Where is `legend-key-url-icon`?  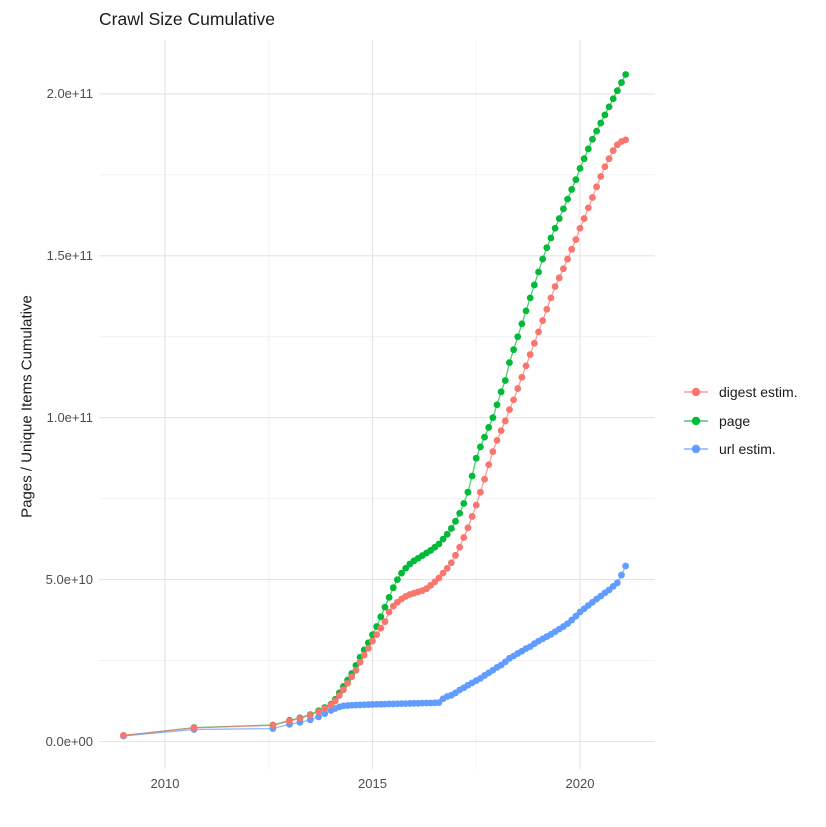
legend-key-url-icon is located at coordinates (696, 449).